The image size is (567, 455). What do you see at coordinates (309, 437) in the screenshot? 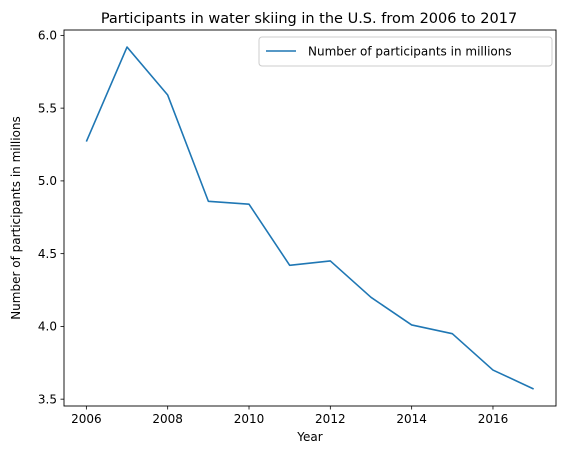
I see `x-axis-title: Year` at bounding box center [309, 437].